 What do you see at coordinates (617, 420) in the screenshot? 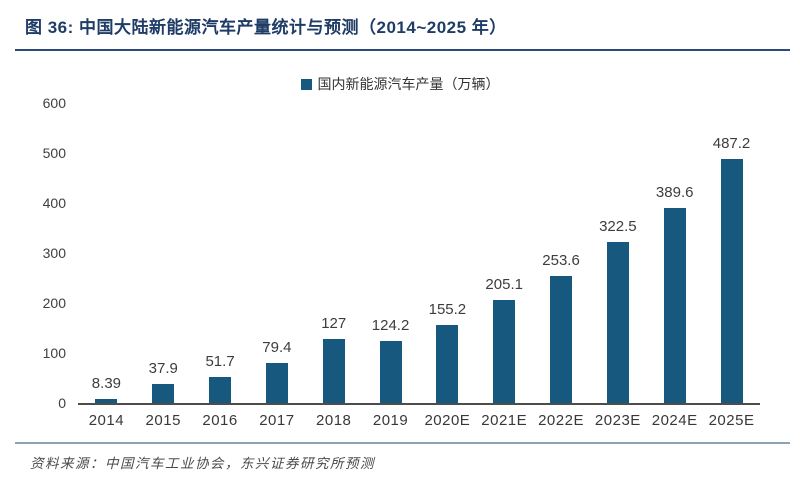
I see `x-axis-tick-label: 2023E` at bounding box center [617, 420].